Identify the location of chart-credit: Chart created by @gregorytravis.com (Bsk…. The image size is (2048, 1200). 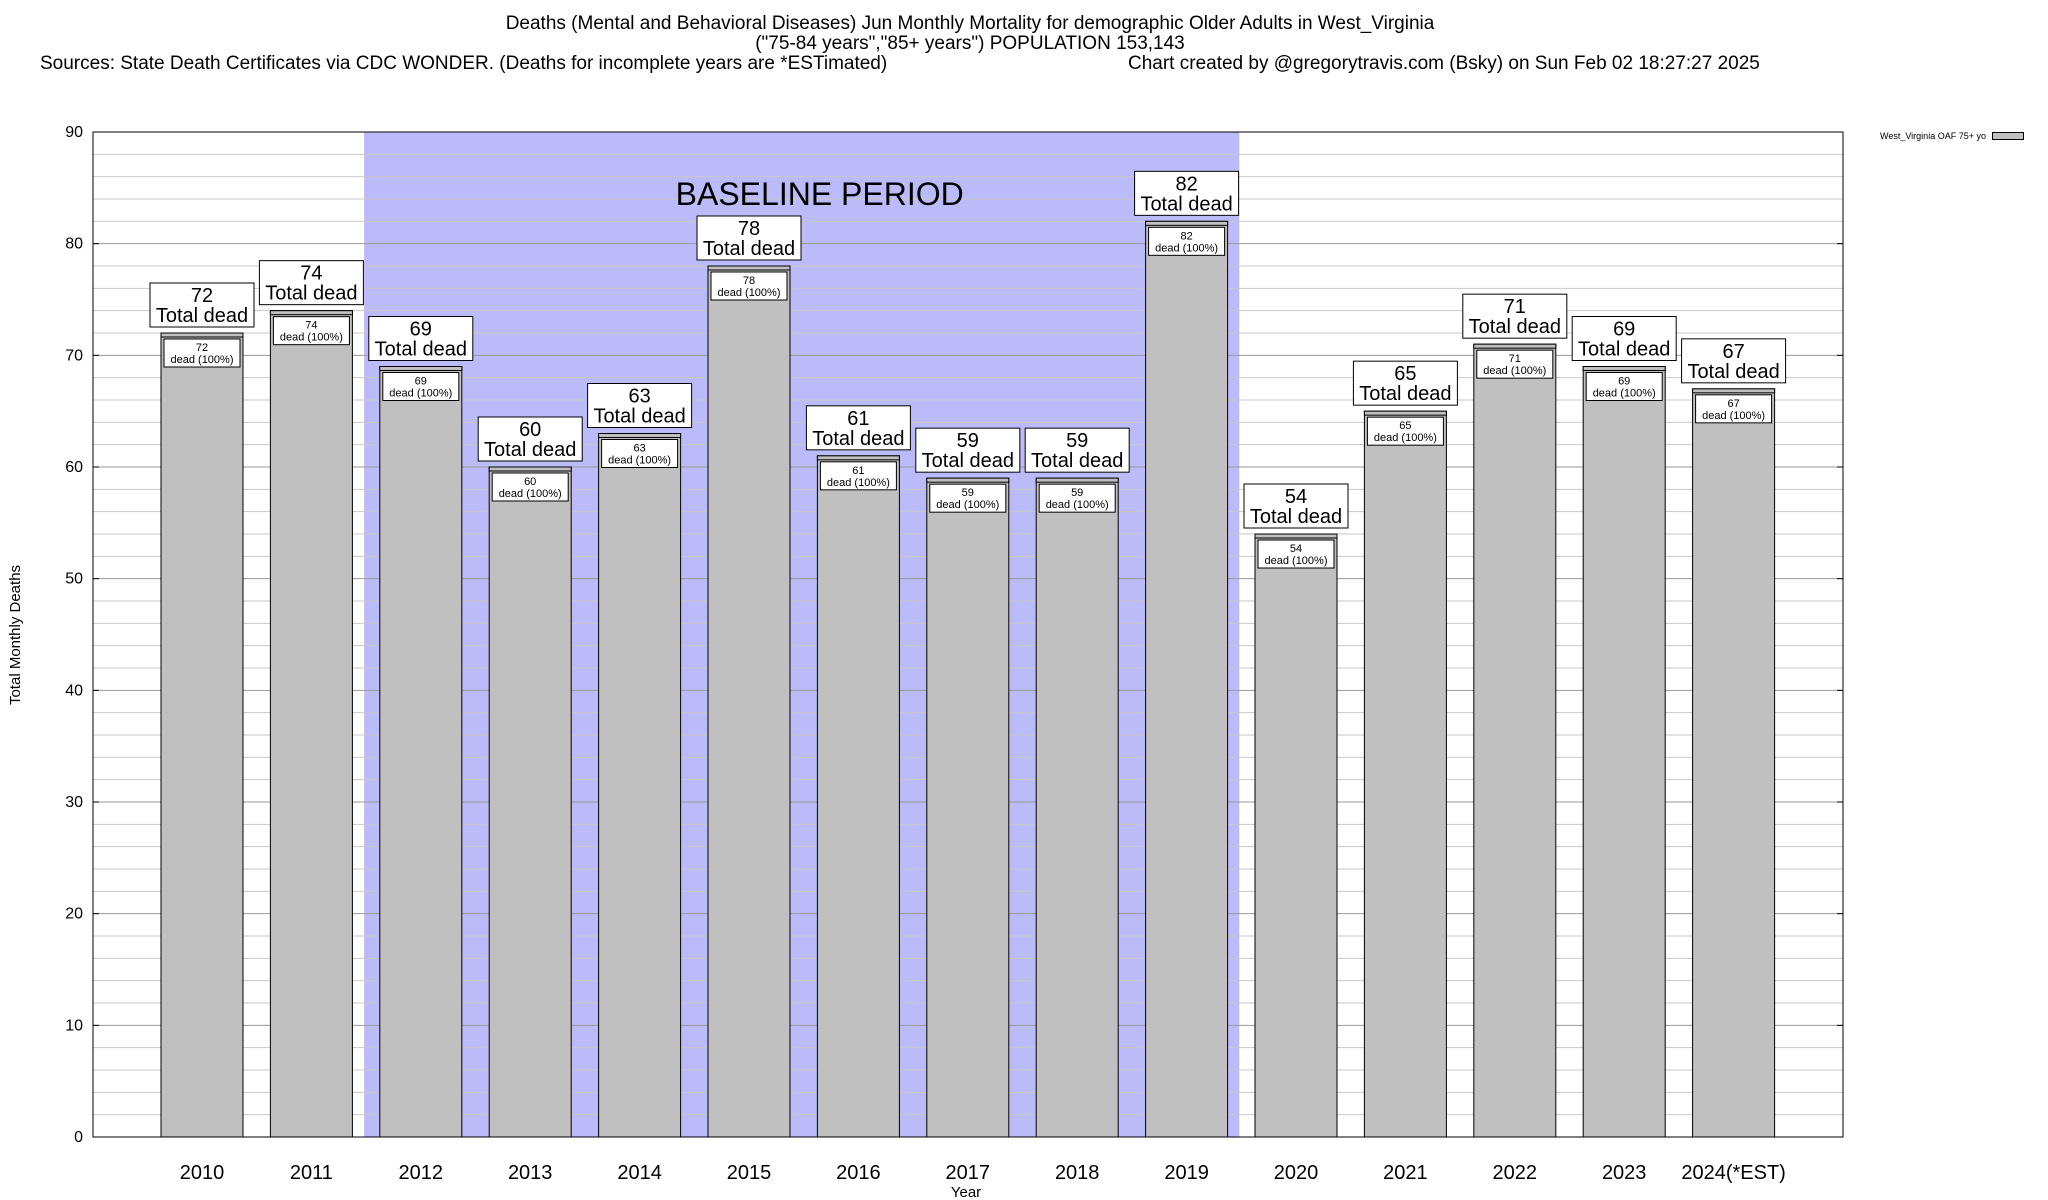
(1444, 63).